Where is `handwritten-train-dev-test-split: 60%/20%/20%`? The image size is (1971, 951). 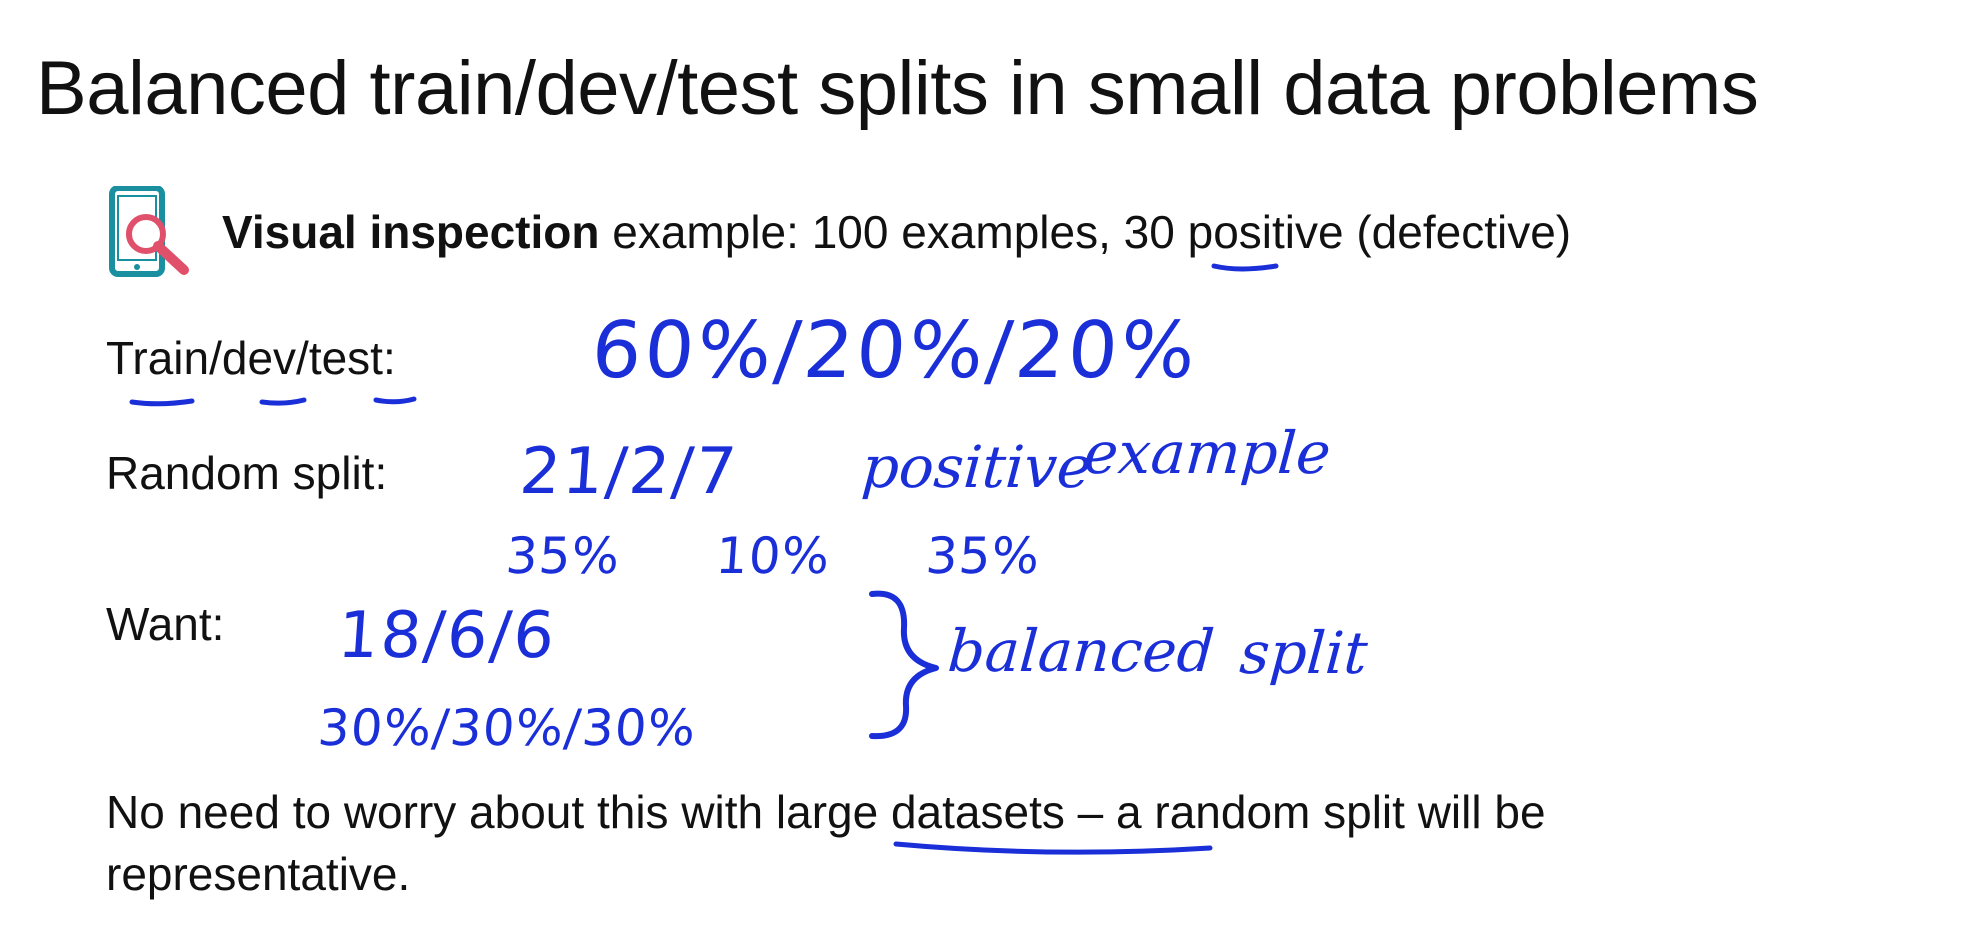 handwritten-train-dev-test-split: 60%/20%/20% is located at coordinates (894, 351).